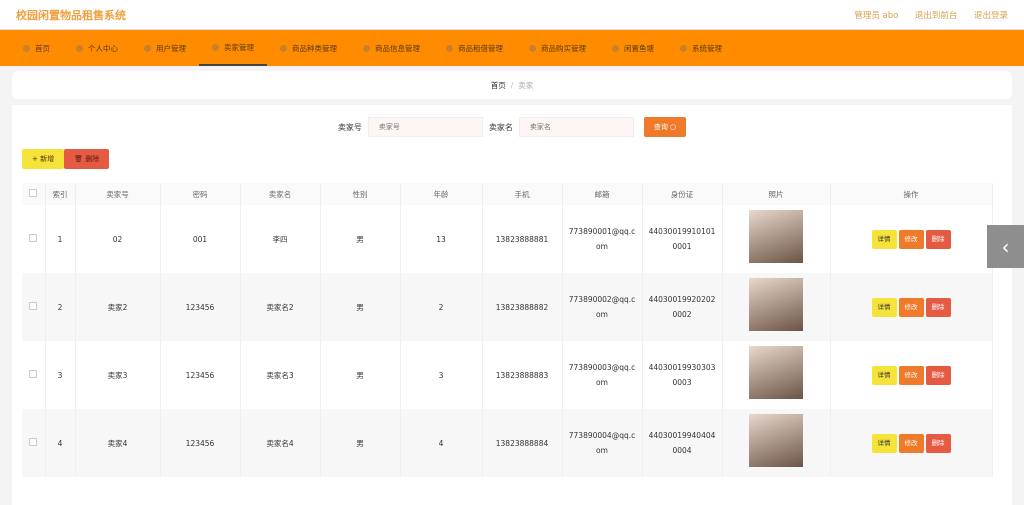 Image resolution: width=1024 pixels, height=505 pixels. I want to click on nav-item: 个人中心, so click(97, 48).